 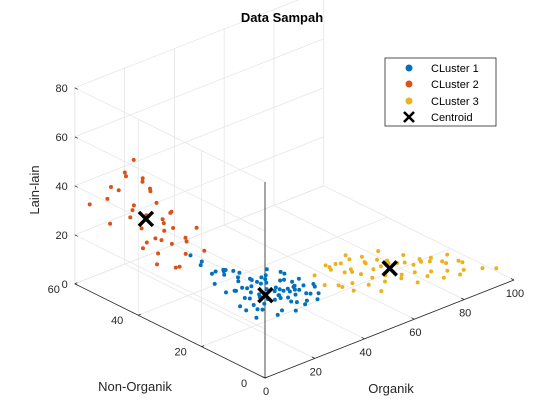 What do you see at coordinates (455, 102) in the screenshot?
I see `legend-label-cluster-3: CLuster 3` at bounding box center [455, 102].